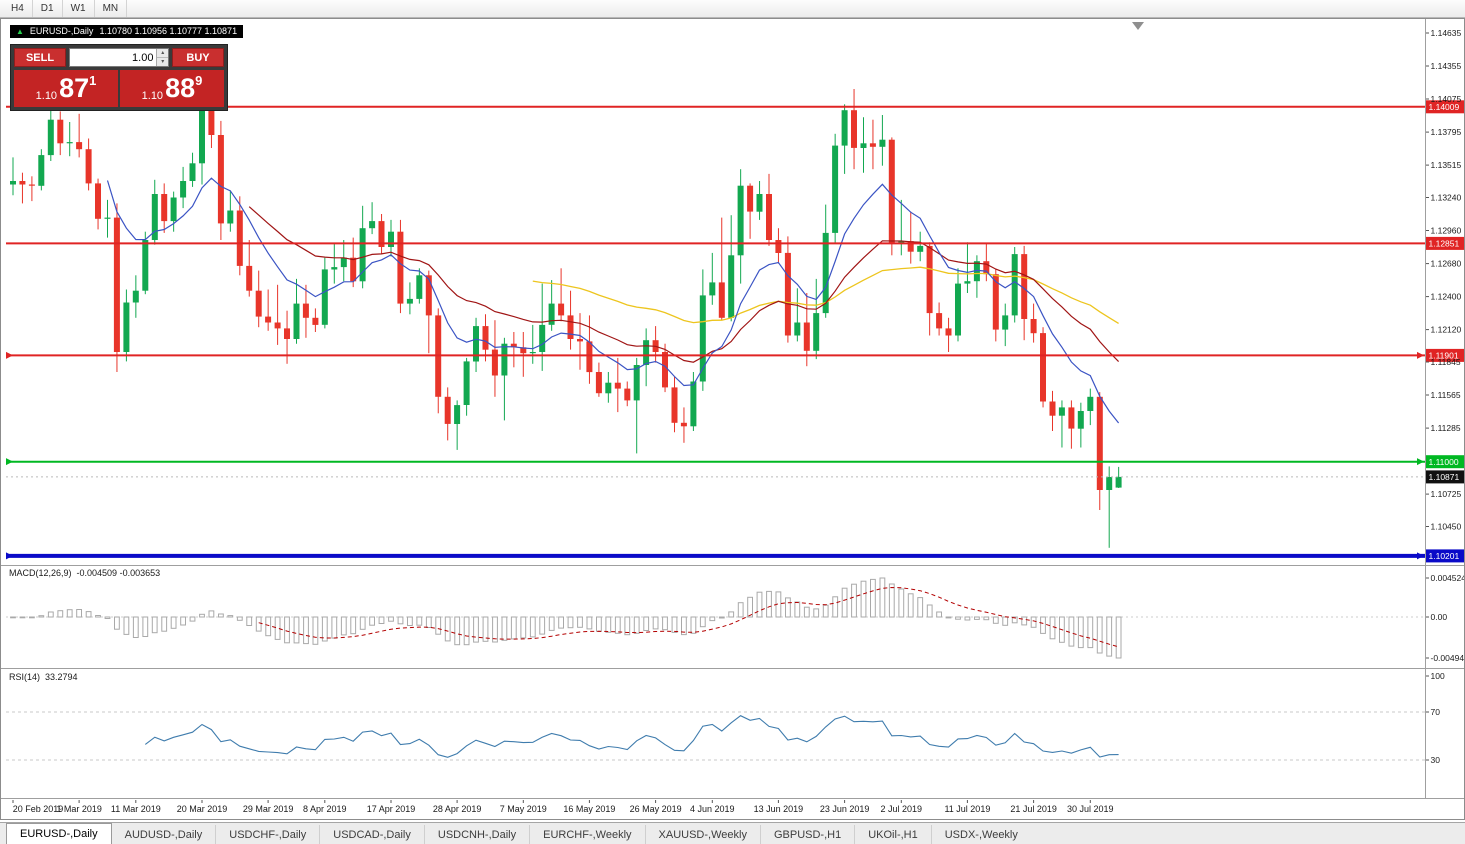 Image resolution: width=1465 pixels, height=844 pixels. What do you see at coordinates (457, 809) in the screenshot?
I see `date-axis-label: 28 Apr 2019` at bounding box center [457, 809].